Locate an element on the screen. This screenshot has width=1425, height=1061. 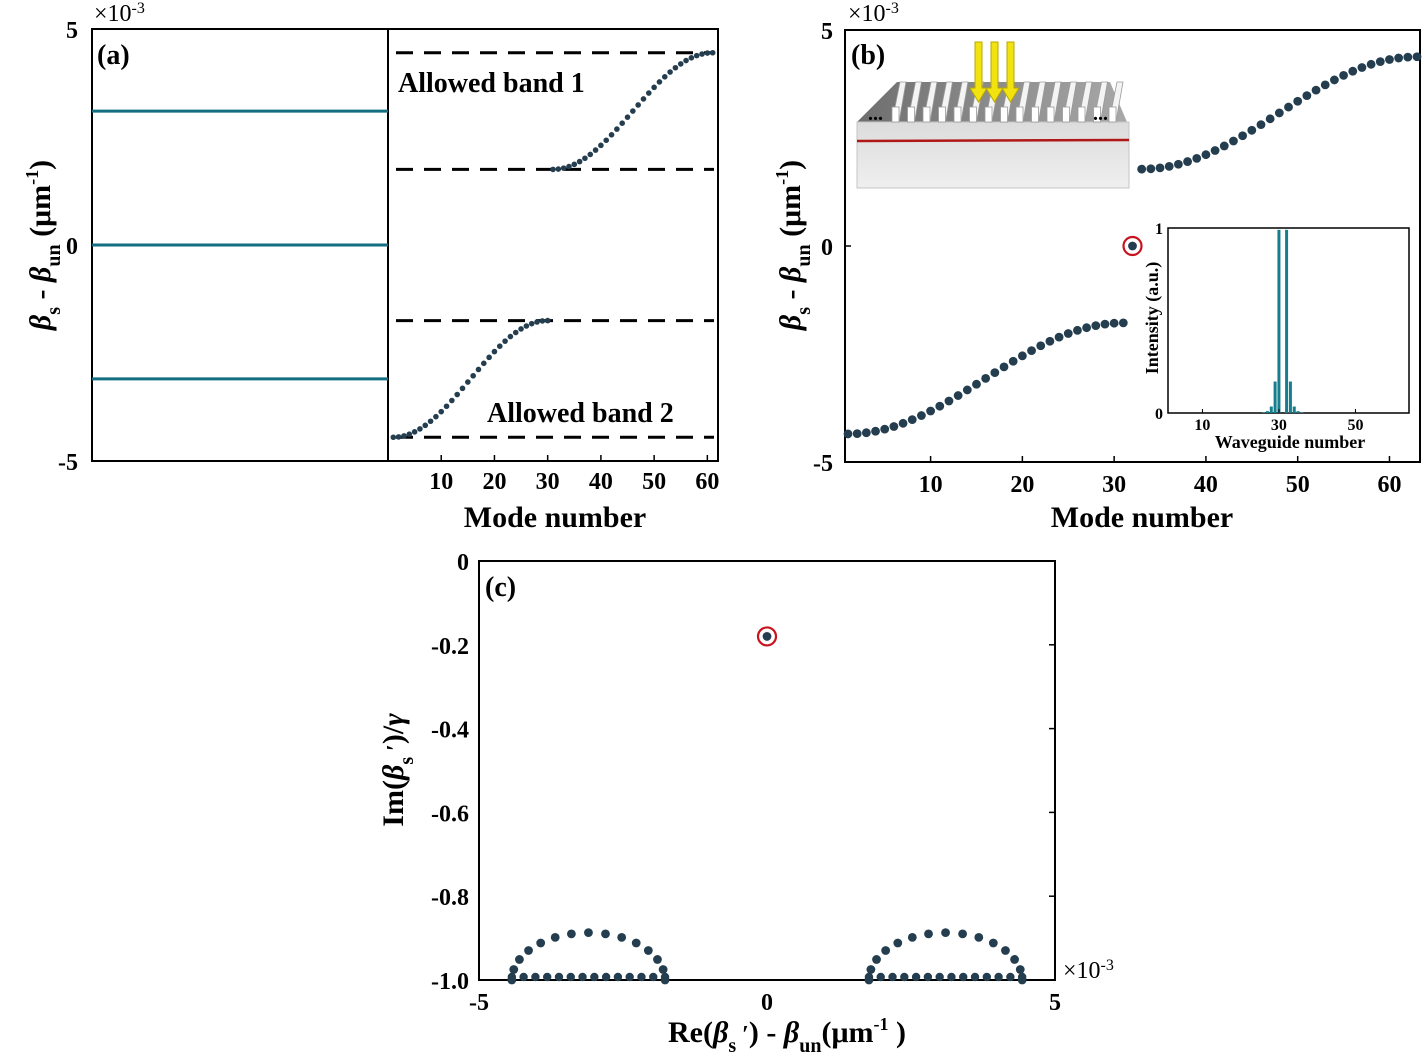
band-2-label: Allowed band 2 is located at coordinates (580, 413).